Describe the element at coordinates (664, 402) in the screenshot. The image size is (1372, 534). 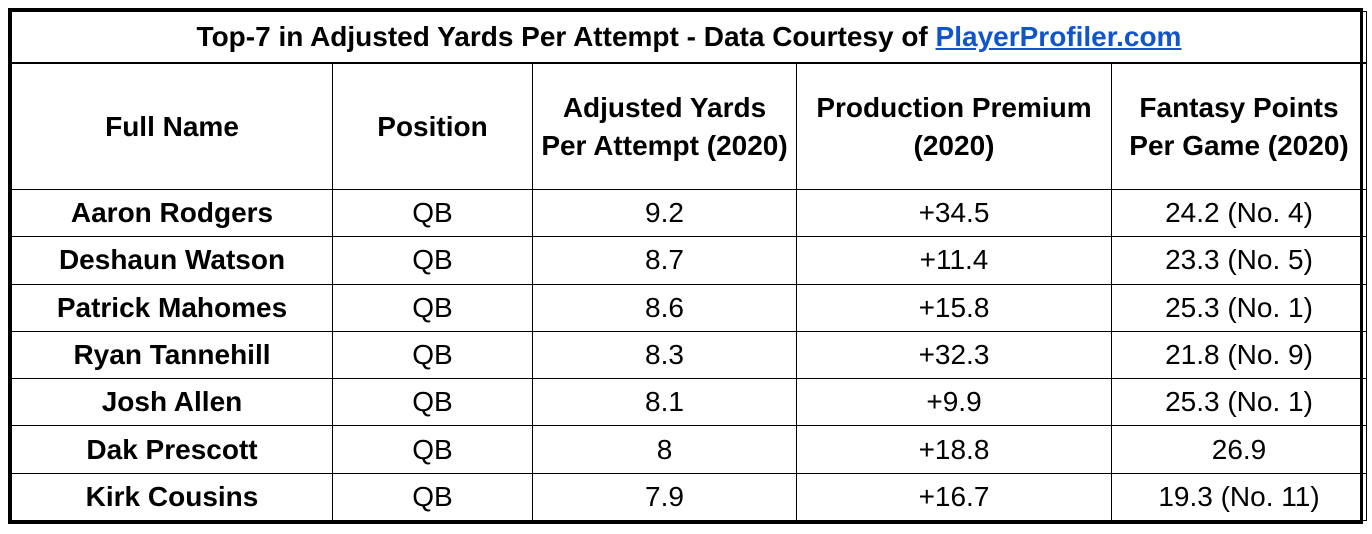
I see `cell-aypa: 8.1` at that location.